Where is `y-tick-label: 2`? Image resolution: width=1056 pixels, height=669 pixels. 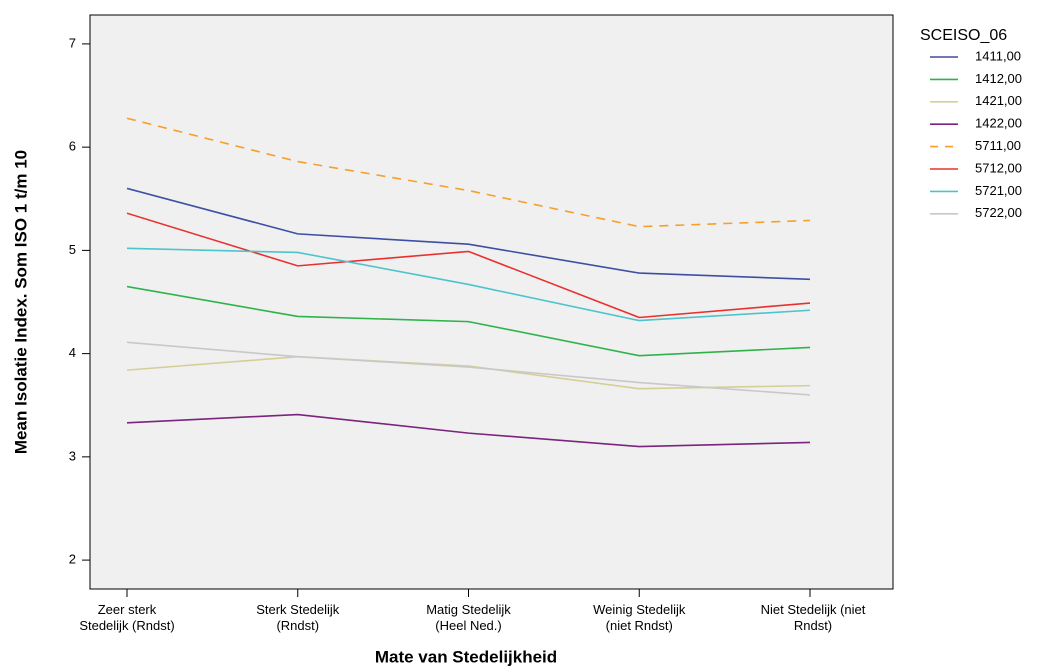
y-tick-label: 2 is located at coordinates (72, 559).